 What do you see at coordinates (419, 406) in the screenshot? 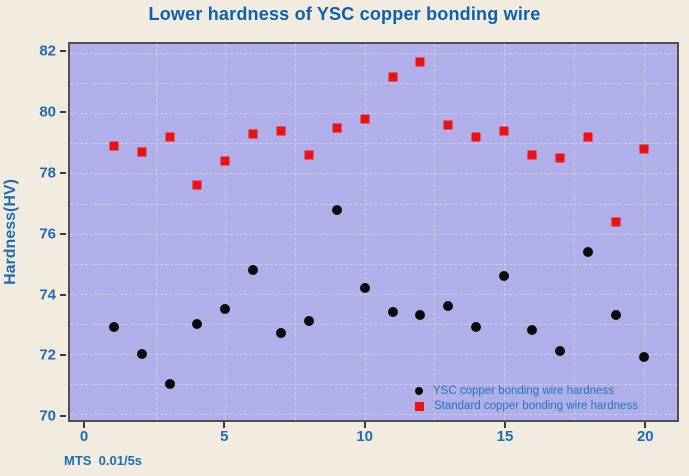
I see `legend-square-icon` at bounding box center [419, 406].